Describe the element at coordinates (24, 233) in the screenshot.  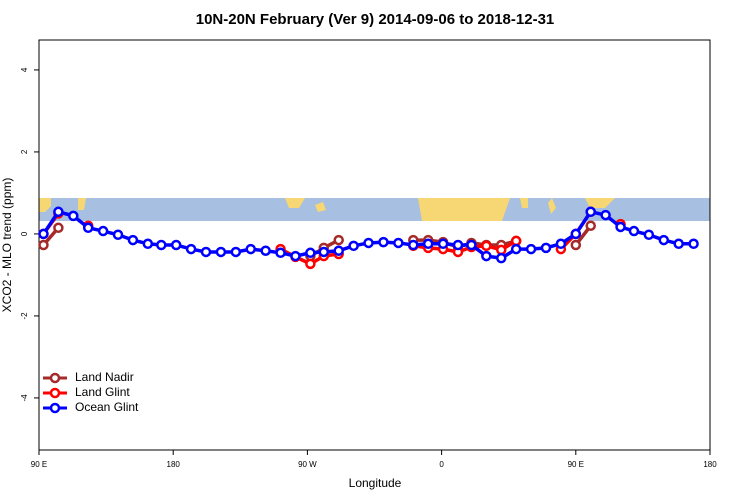
I see `y-tick-label: 0` at that location.